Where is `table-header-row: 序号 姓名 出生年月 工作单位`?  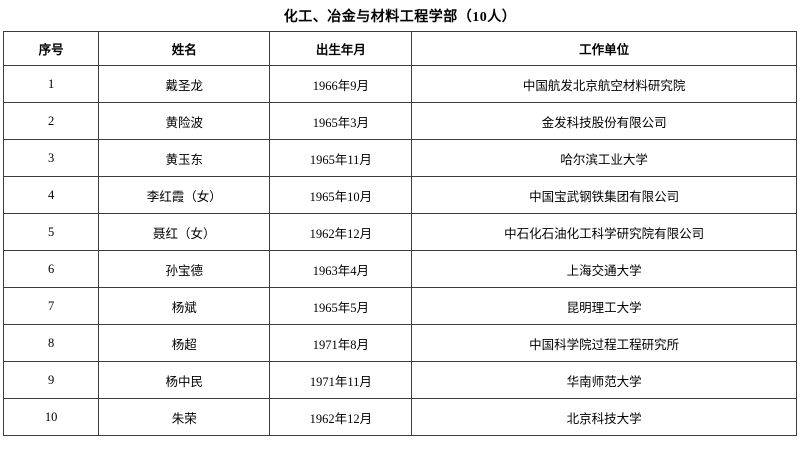 table-header-row: 序号 姓名 出生年月 工作单位 is located at coordinates (399, 48).